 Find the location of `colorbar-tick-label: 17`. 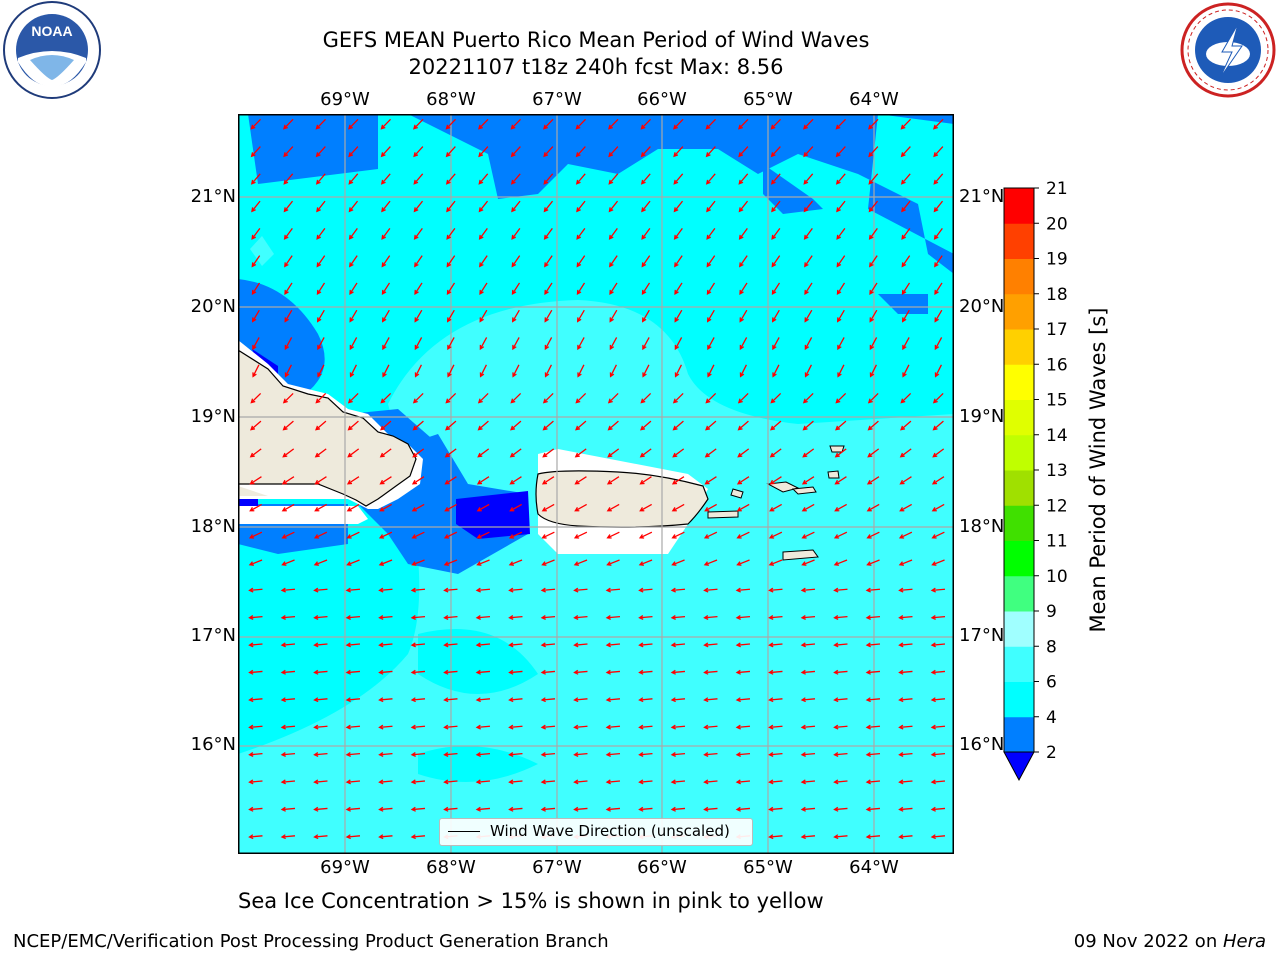

colorbar-tick-label: 17 is located at coordinates (1057, 330).